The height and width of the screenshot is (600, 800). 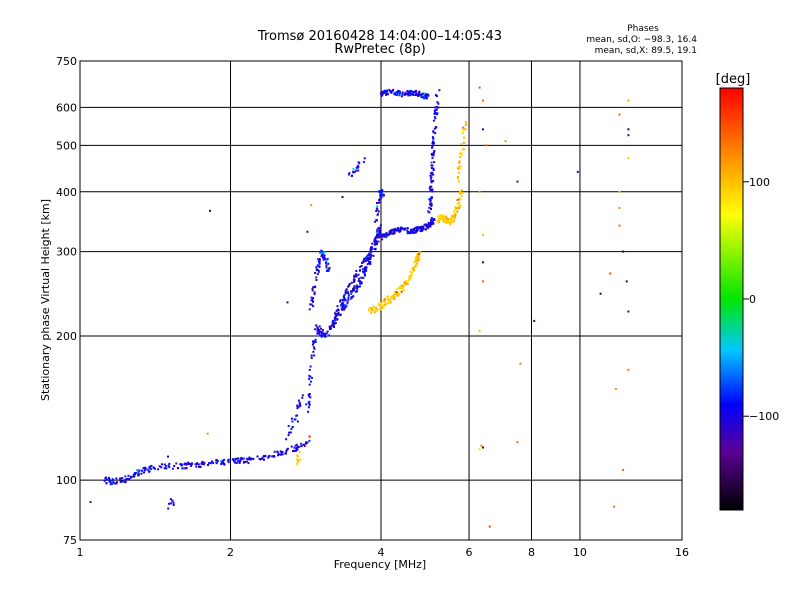 I want to click on colorbar-tick-label: −100, so click(x=764, y=416).